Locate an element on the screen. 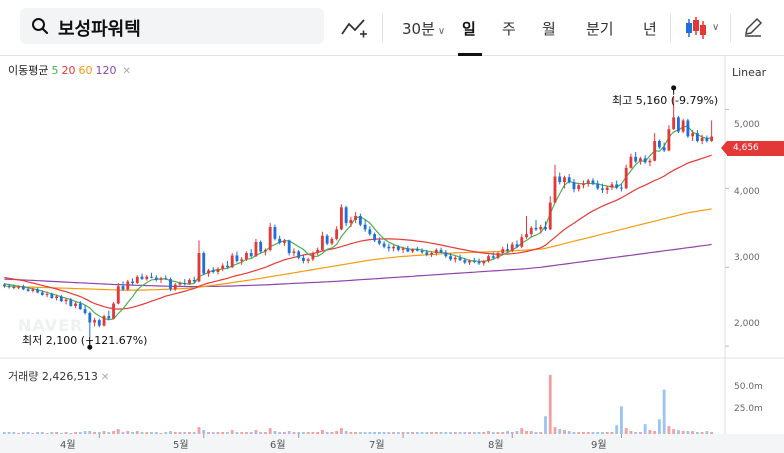 The height and width of the screenshot is (453, 784). volume-legend-value: 2,426,513 is located at coordinates (69, 376).